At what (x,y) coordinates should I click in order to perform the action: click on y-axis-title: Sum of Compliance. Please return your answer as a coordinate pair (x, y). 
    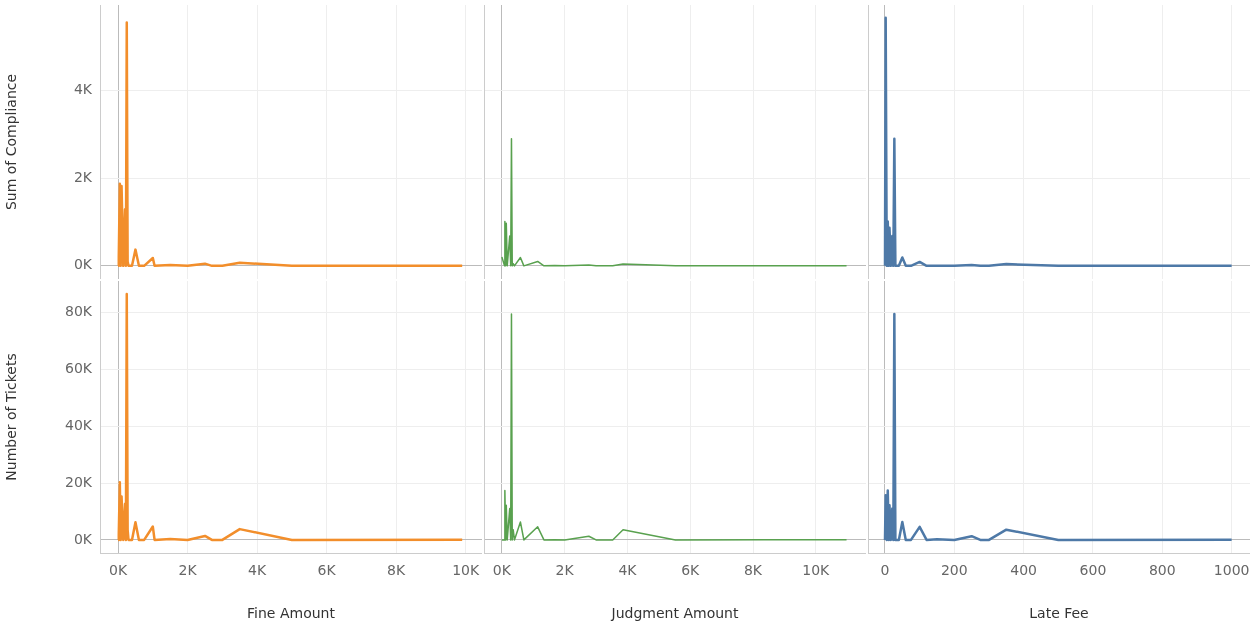
    Looking at the image, I should click on (11, 142).